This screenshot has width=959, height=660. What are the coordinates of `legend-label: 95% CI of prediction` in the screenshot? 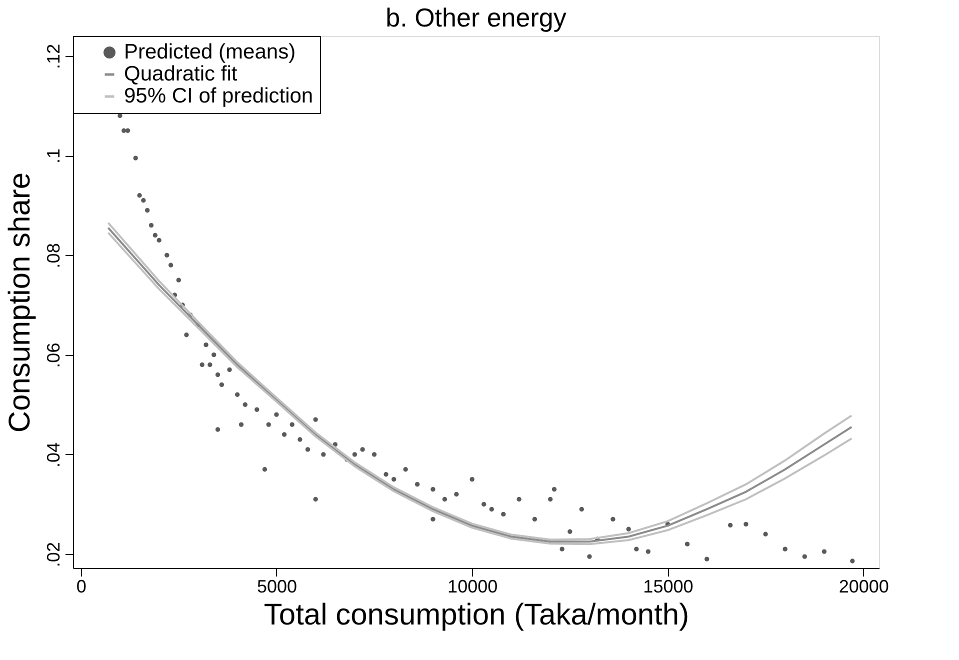 It's located at (219, 96).